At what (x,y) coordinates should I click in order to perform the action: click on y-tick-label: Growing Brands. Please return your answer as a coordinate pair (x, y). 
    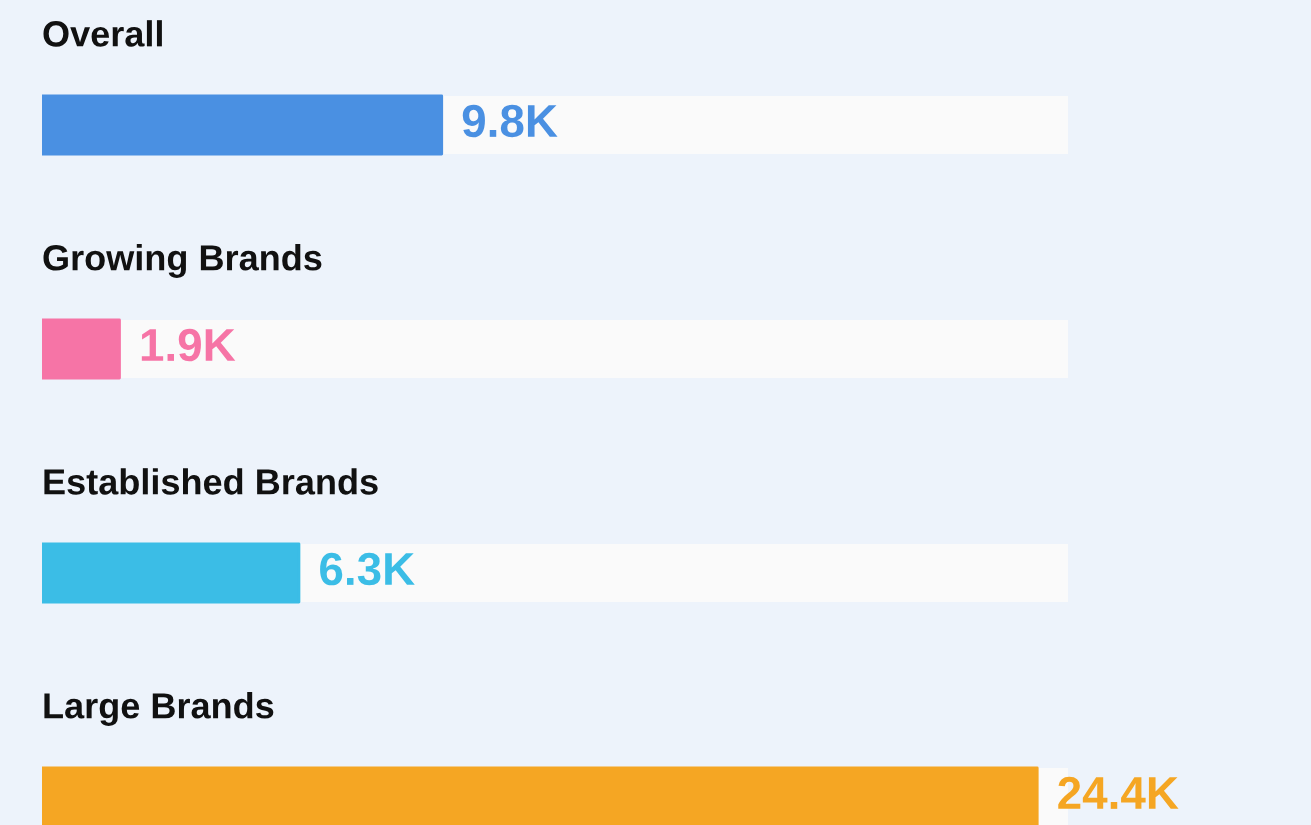
    Looking at the image, I should click on (182, 261).